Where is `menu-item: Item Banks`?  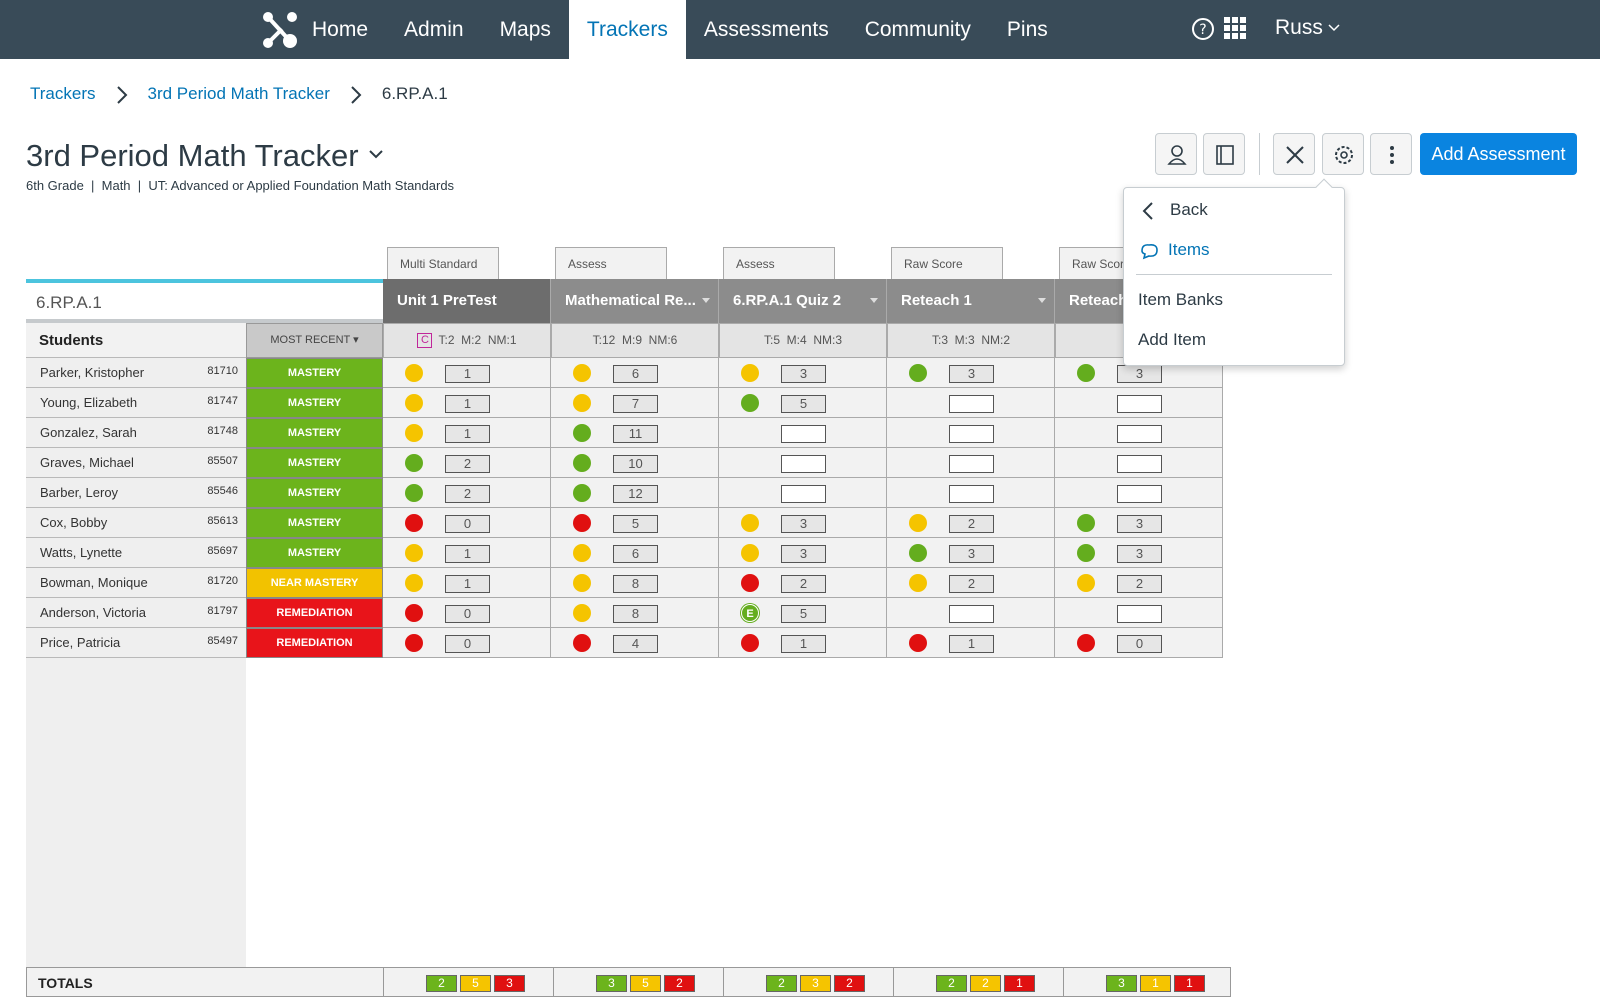
menu-item: Item Banks is located at coordinates (1181, 299).